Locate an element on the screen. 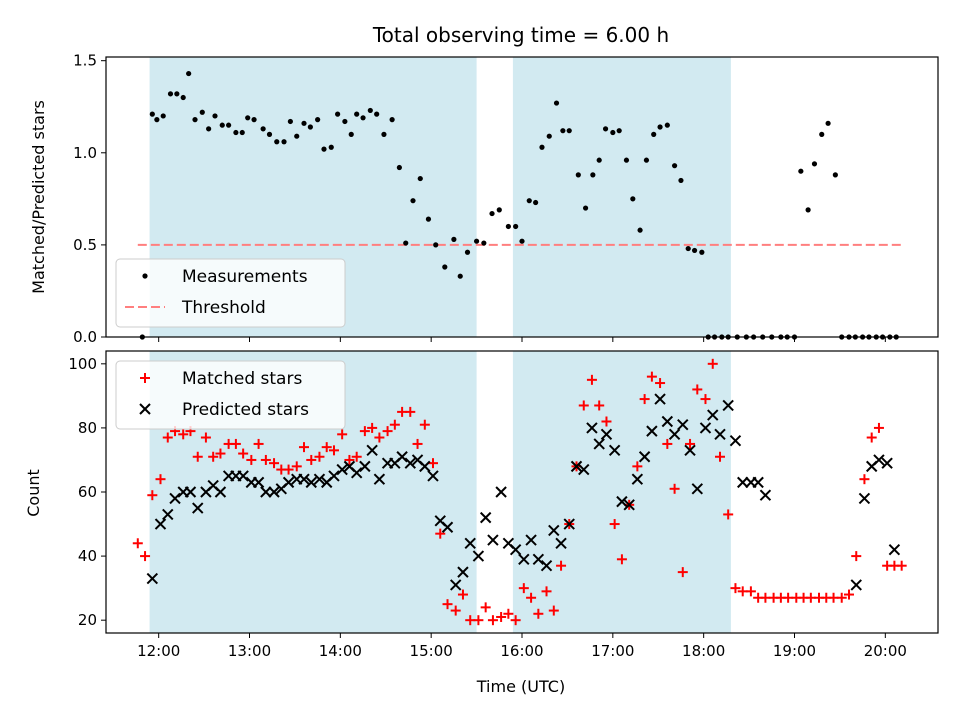  x-tick-label: 13:00 is located at coordinates (249, 651).